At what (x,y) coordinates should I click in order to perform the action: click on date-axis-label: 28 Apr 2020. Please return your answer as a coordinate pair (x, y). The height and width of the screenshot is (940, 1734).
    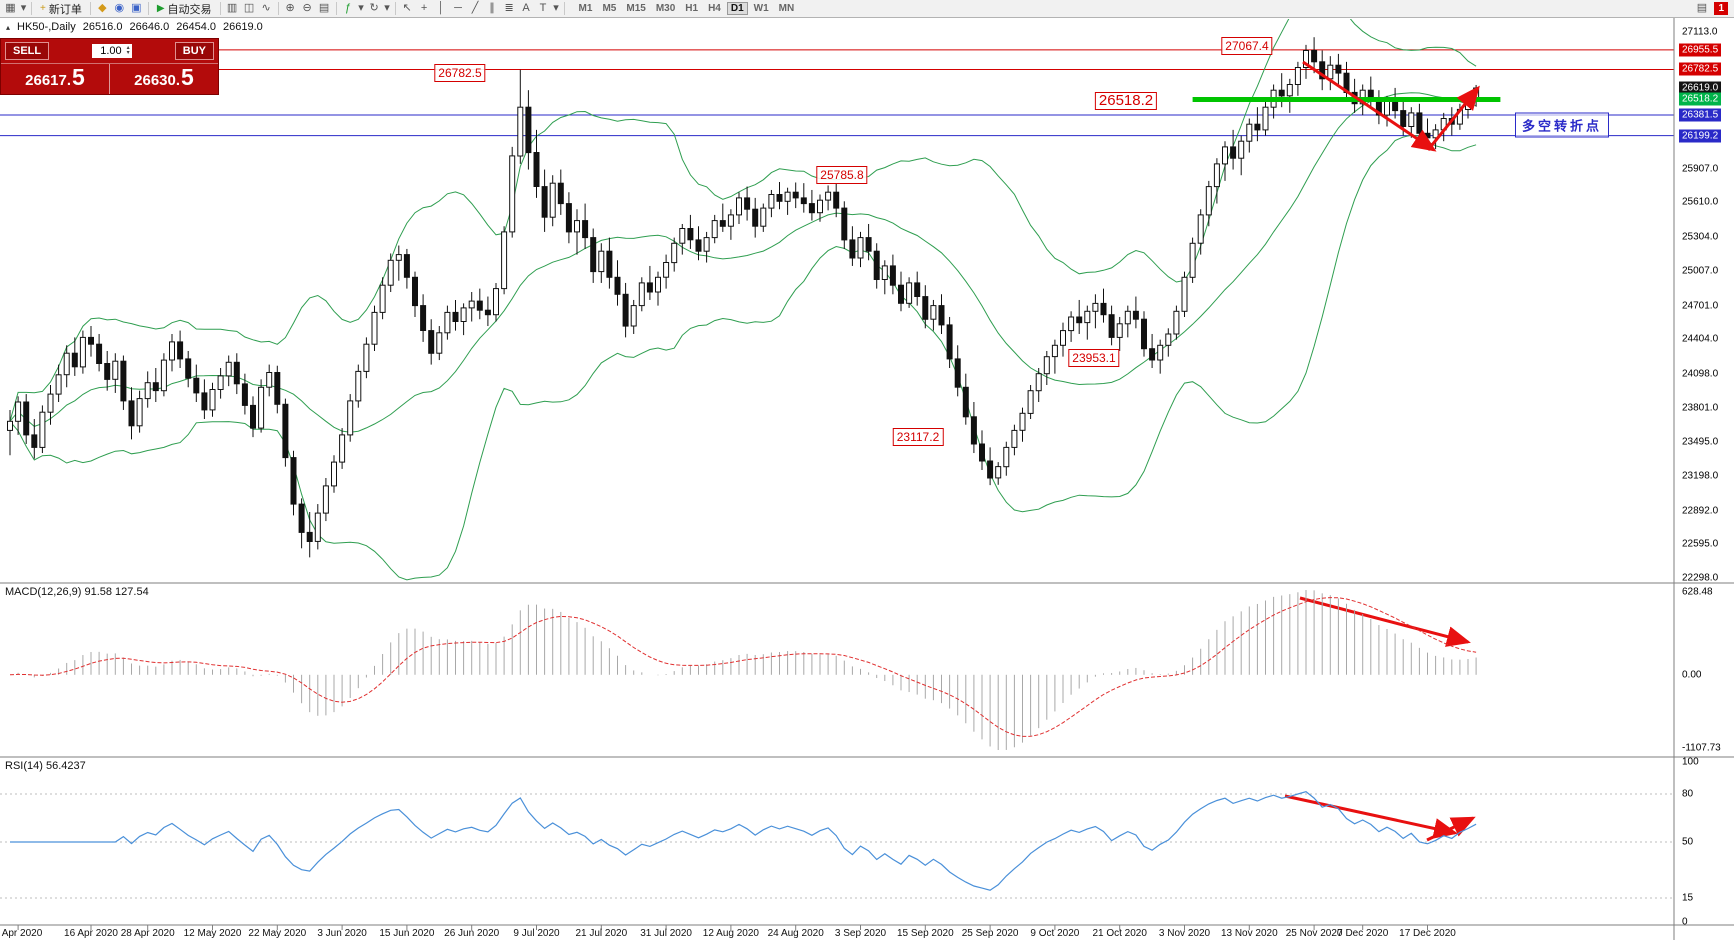
    Looking at the image, I should click on (147, 933).